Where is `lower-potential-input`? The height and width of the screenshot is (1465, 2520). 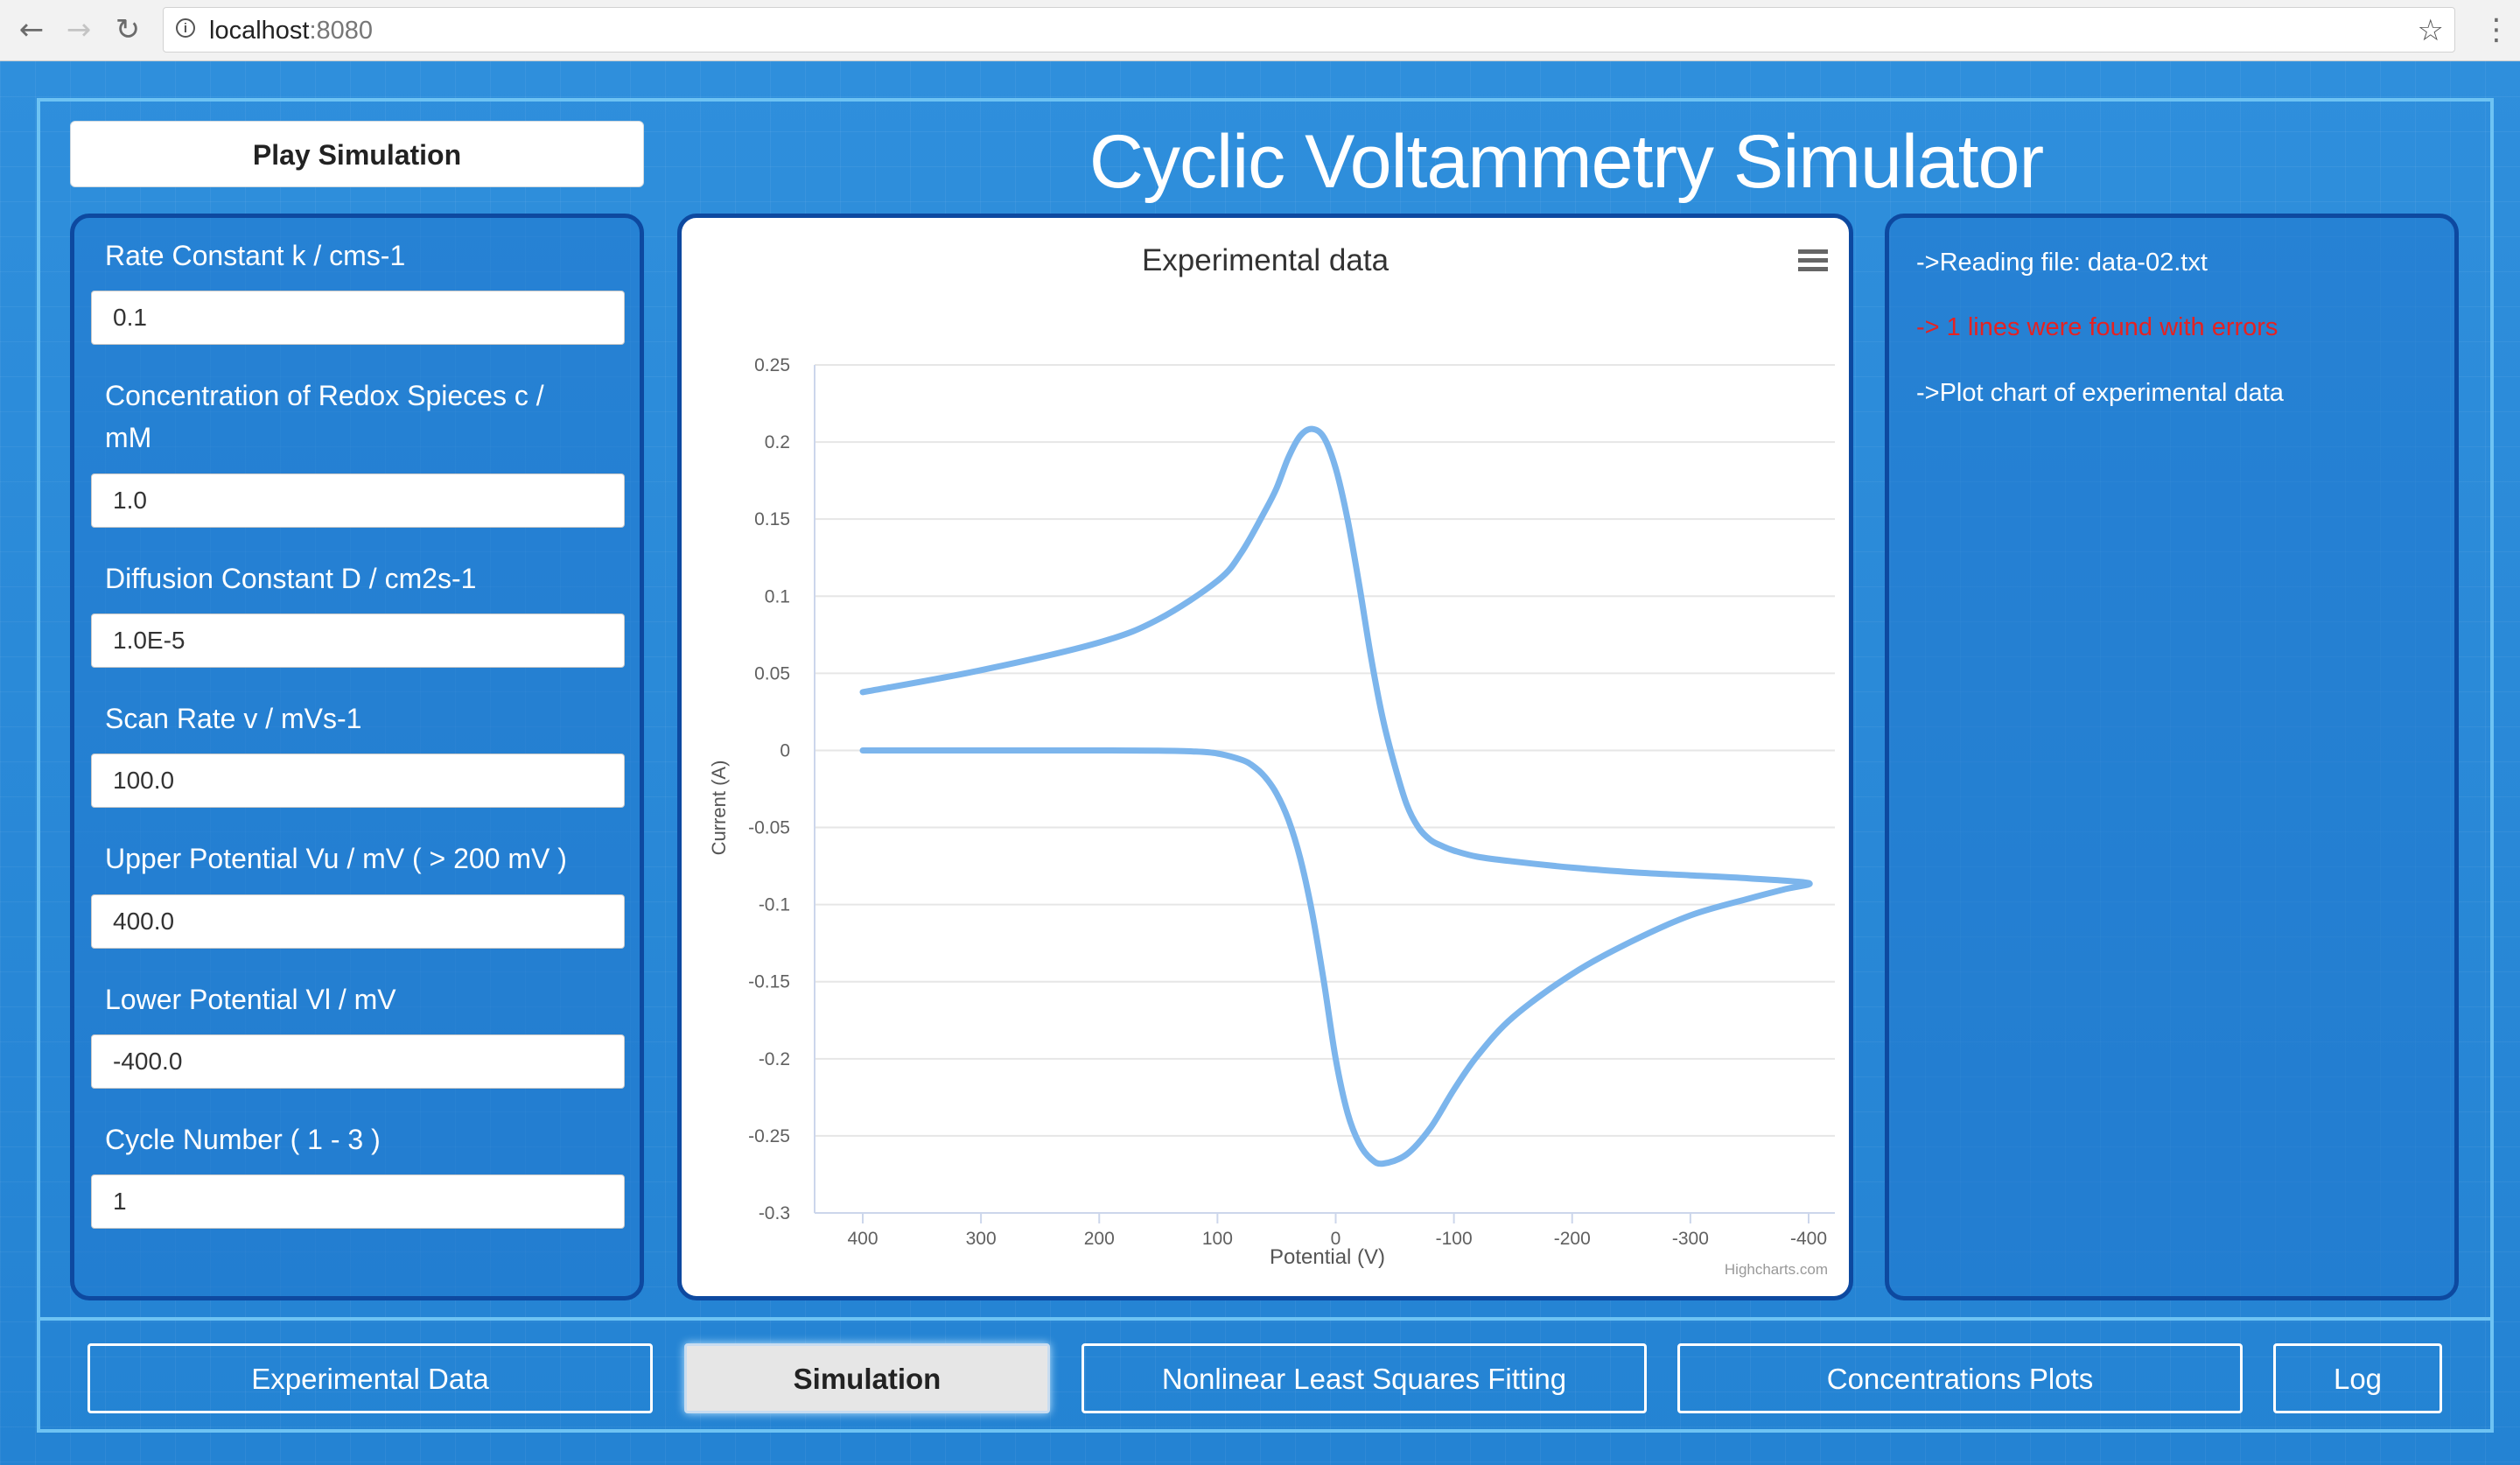 lower-potential-input is located at coordinates (358, 1061).